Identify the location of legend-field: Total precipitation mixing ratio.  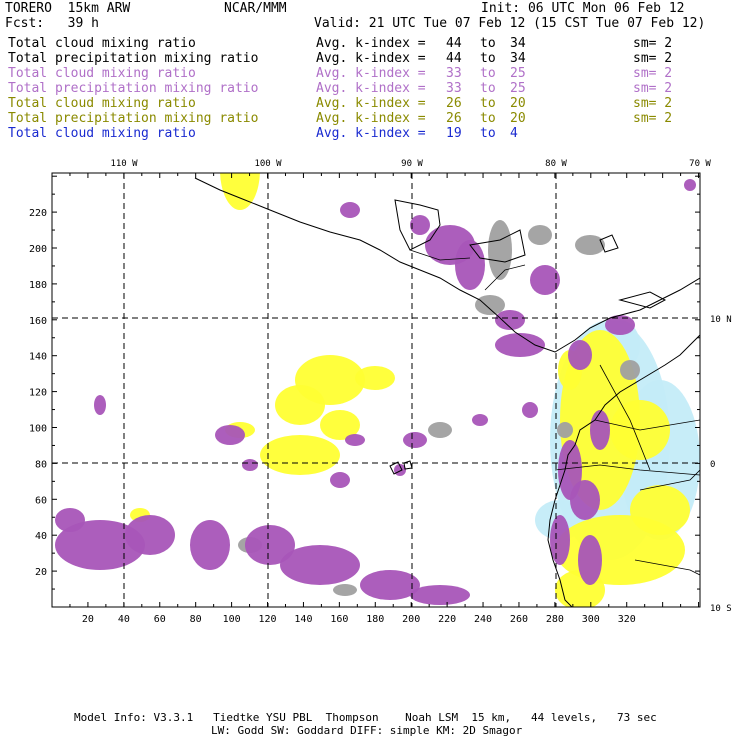
(133, 88).